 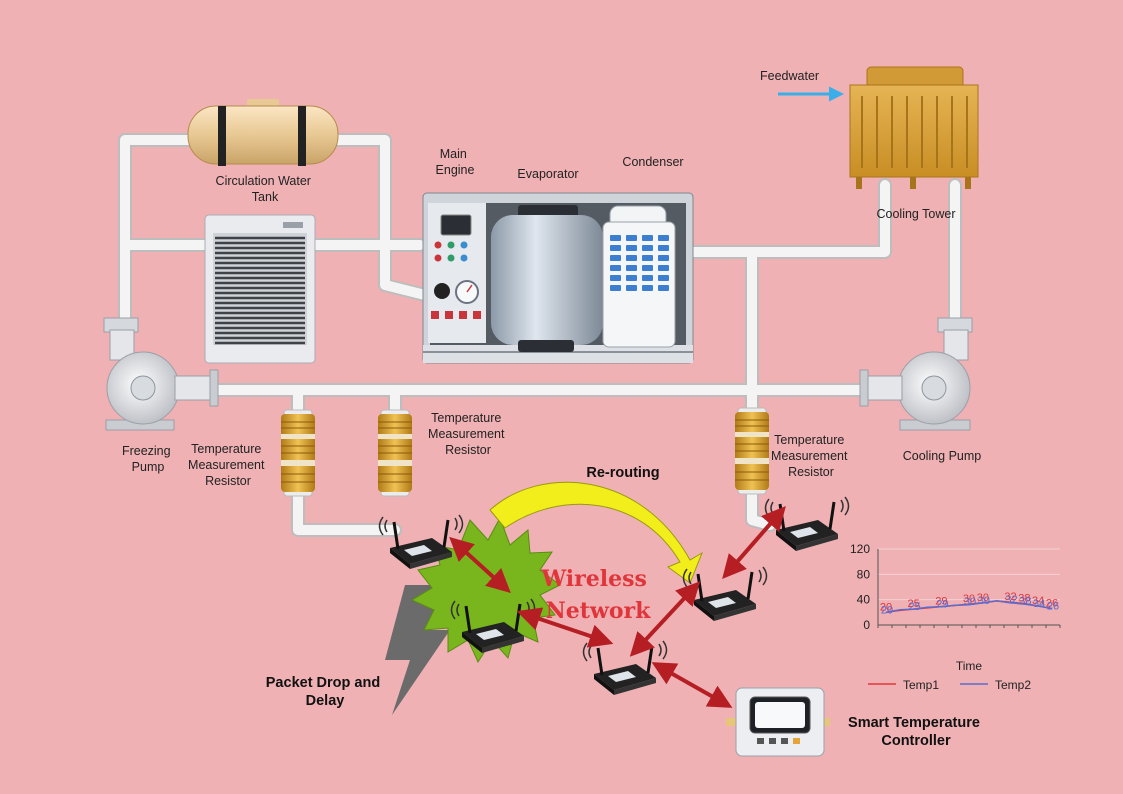 I want to click on smart-temperature-controller, so click(x=778, y=722).